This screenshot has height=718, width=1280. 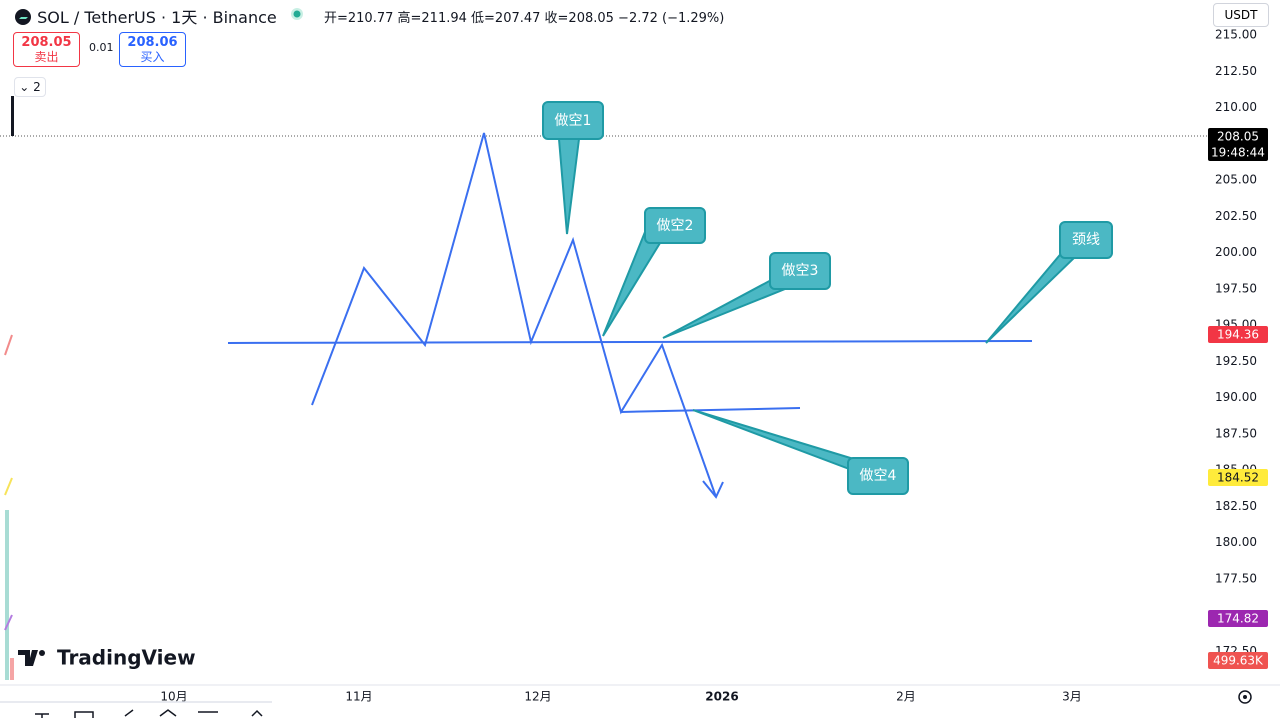 I want to click on candle, so click(x=12, y=116).